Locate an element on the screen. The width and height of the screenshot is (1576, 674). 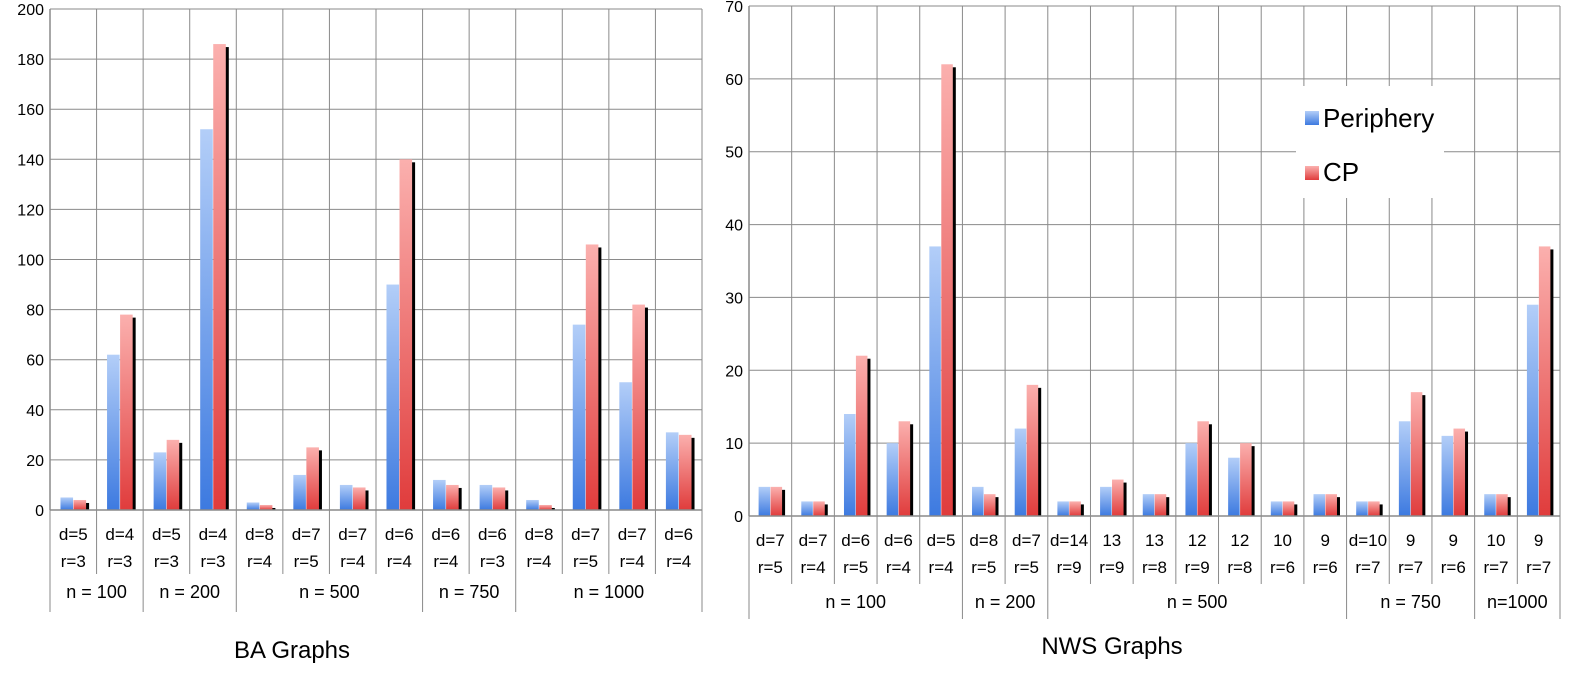
y-tick-label: 180 is located at coordinates (30, 60).